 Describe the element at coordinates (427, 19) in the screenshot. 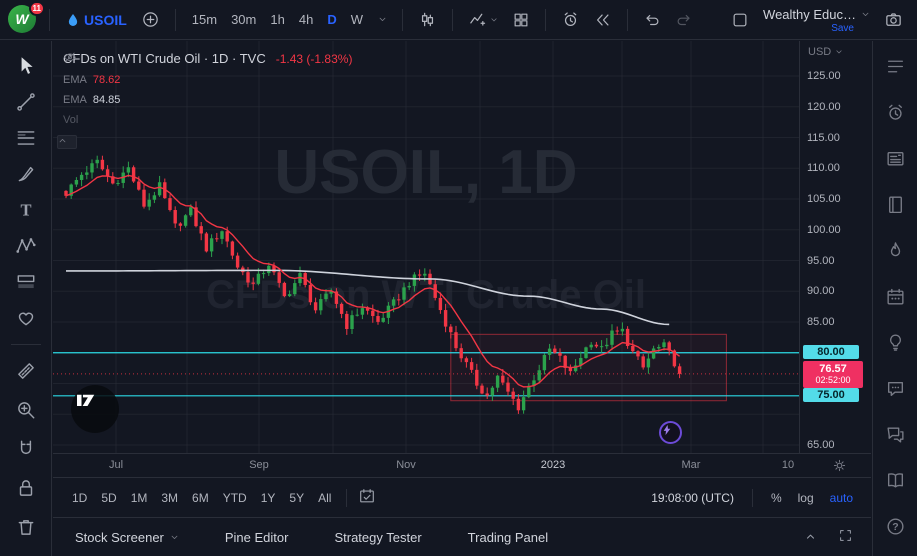

I see `chart-style-button` at that location.